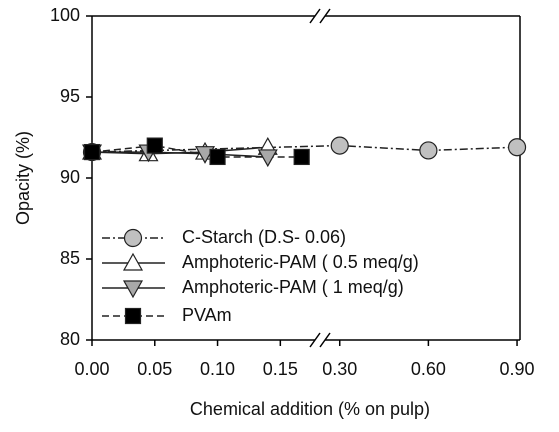 This screenshot has height=432, width=559. Describe the element at coordinates (207, 315) in the screenshot. I see `legend-label: PVAm` at that location.